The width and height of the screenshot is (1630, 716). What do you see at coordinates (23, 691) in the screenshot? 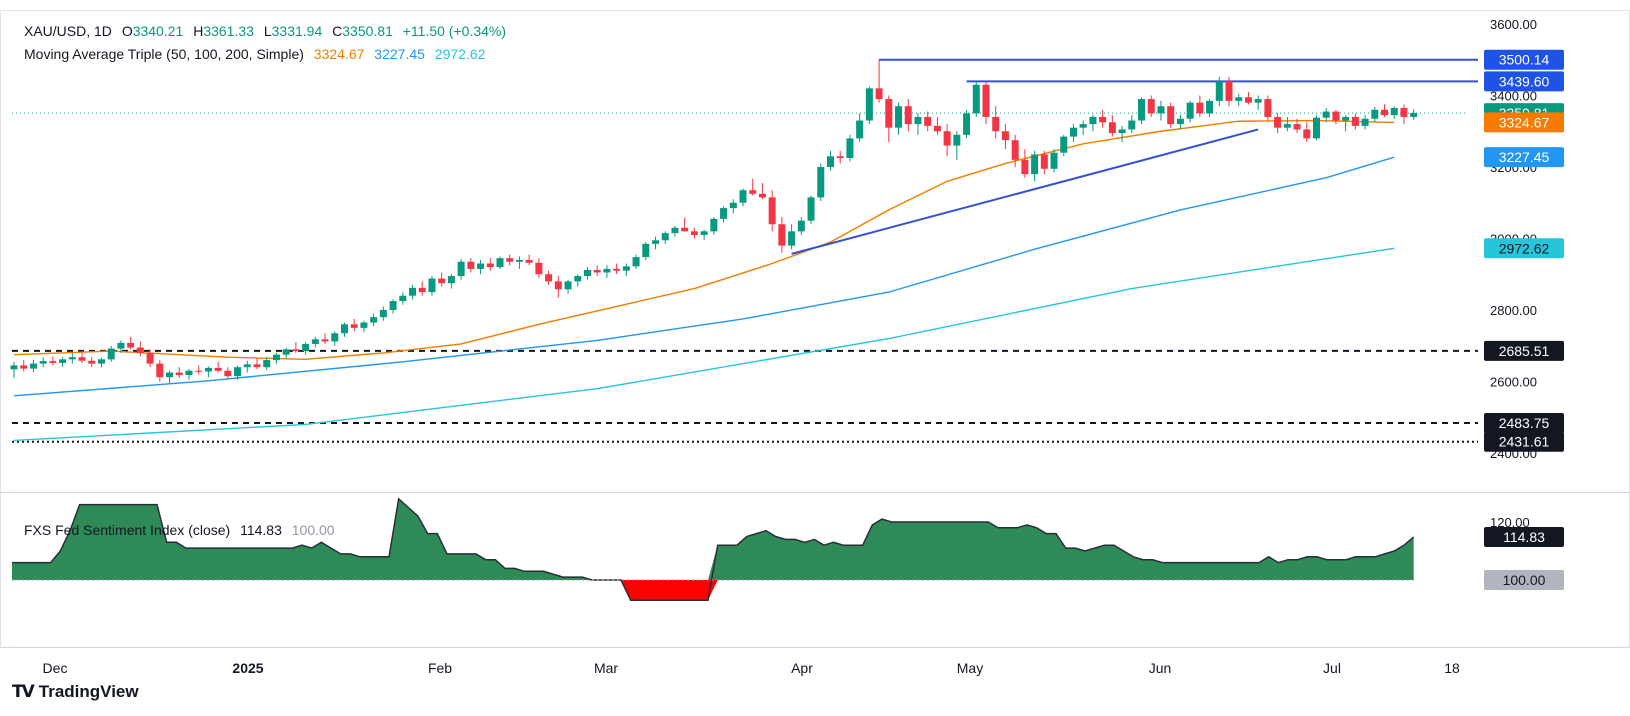
I see `tradingview-logo-icon: 𝗧𝗩` at bounding box center [23, 691].